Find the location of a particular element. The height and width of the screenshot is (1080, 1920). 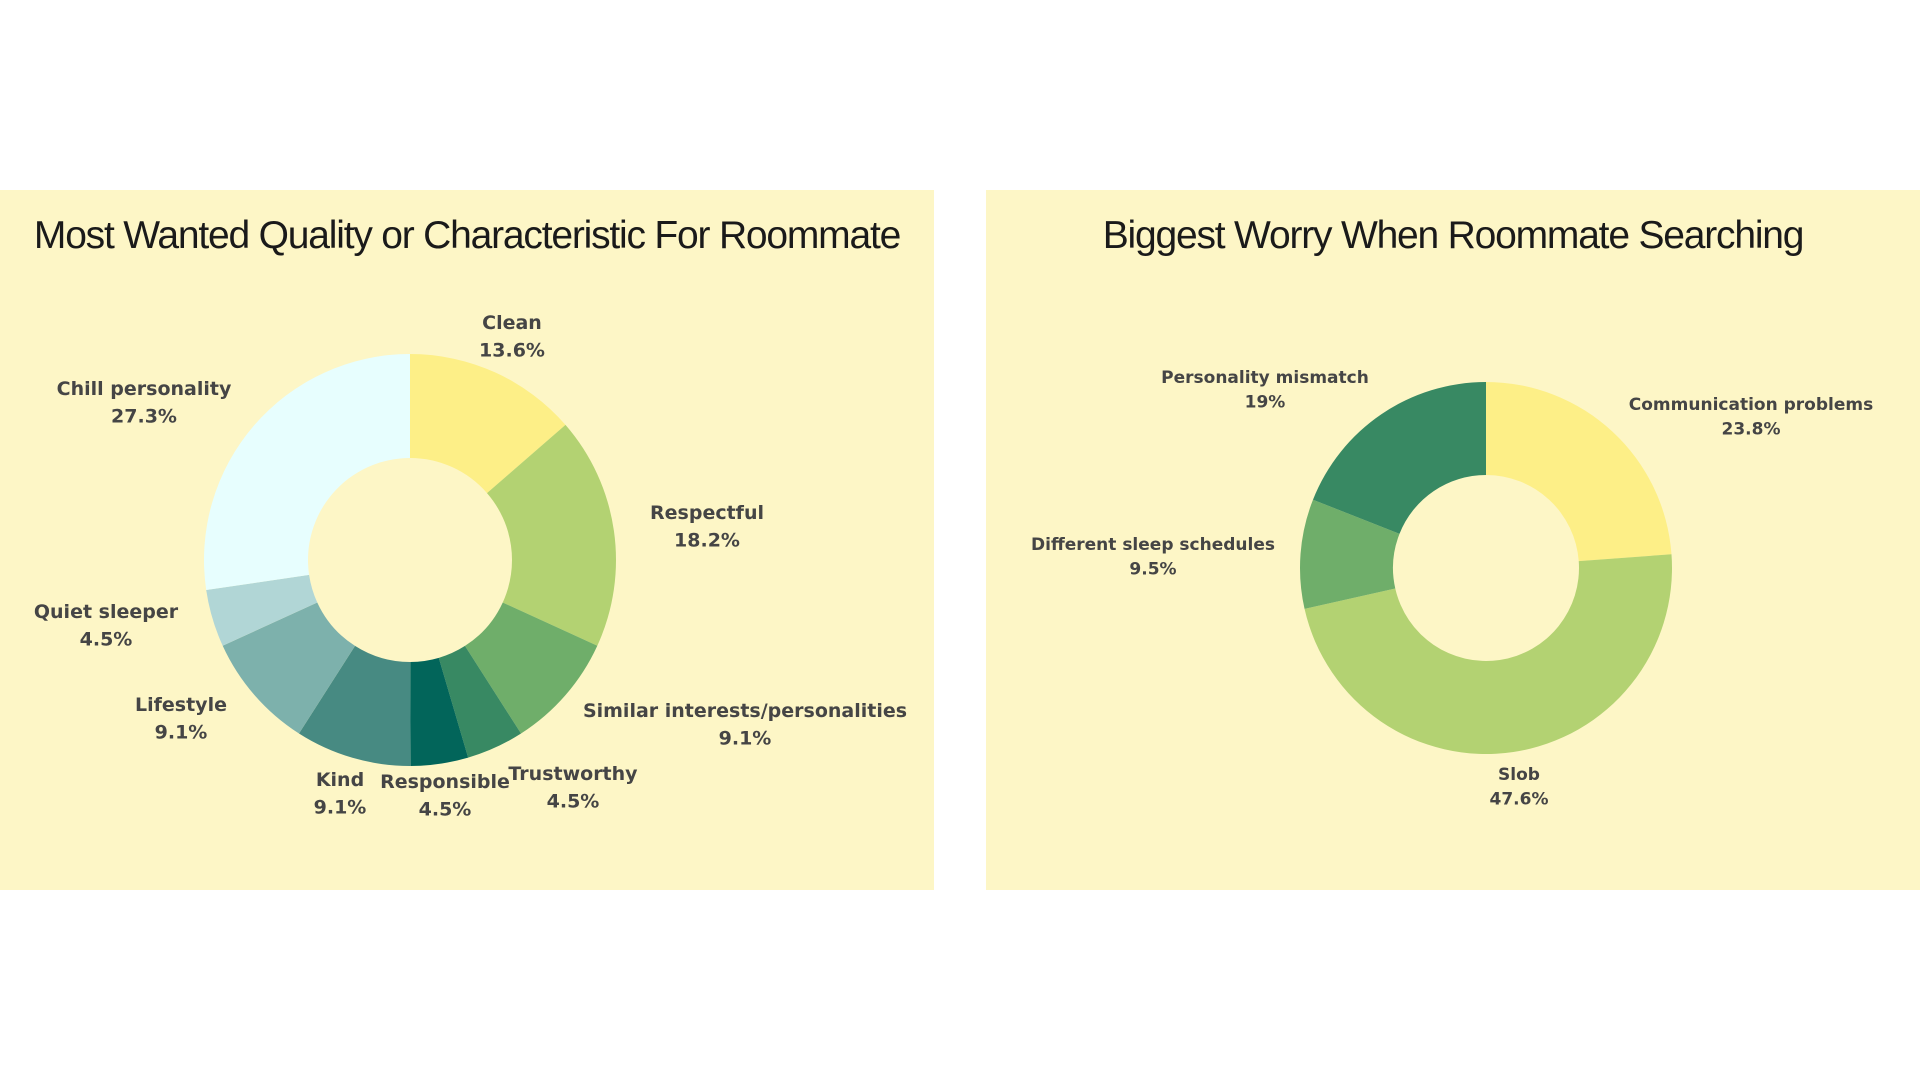

slice-communication-problems is located at coordinates (1579, 472).